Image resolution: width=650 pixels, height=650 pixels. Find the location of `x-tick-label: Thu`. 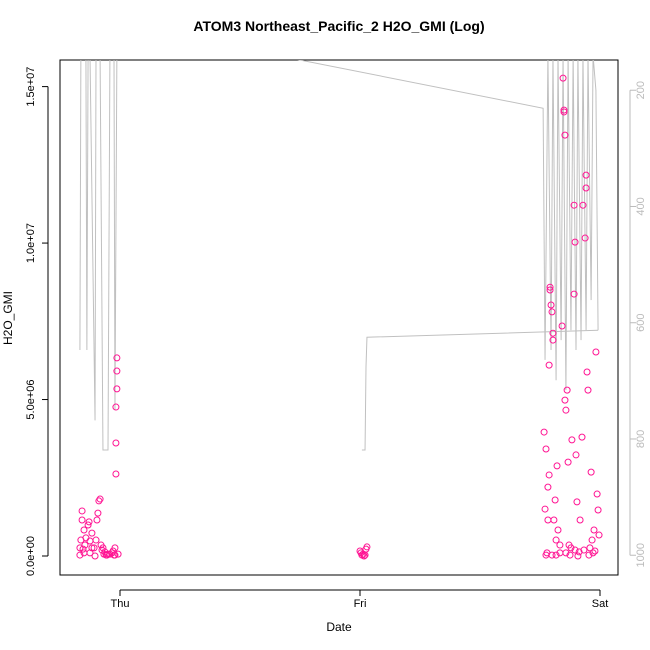

x-tick-label: Thu is located at coordinates (120, 604).